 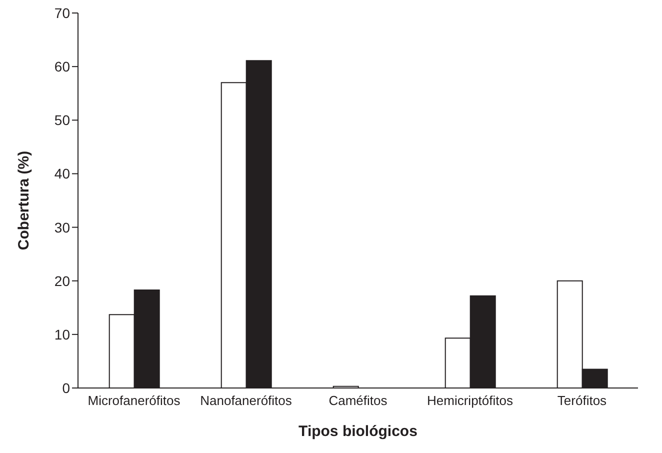 I want to click on y-tick-label: 60, so click(x=62, y=66).